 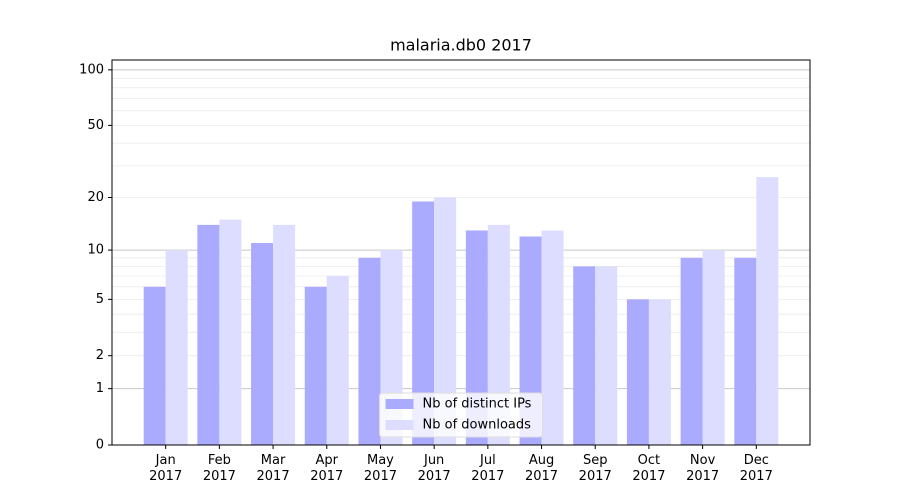 I want to click on x-tick-label: Jul 2017, so click(x=488, y=468).